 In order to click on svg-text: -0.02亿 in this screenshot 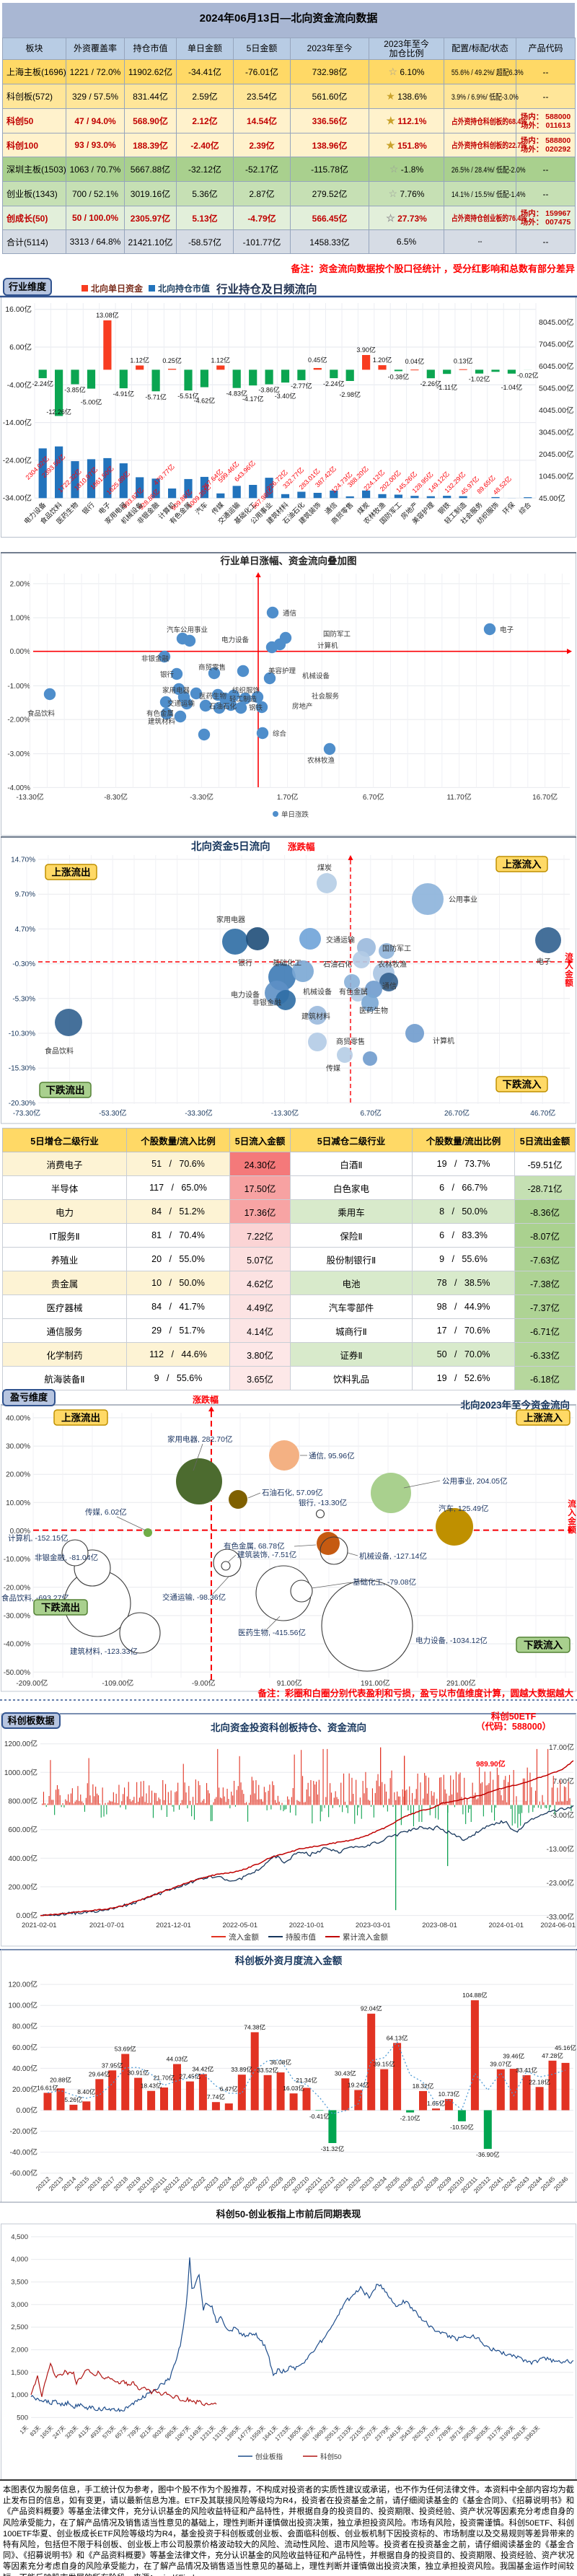, I will do `click(528, 376)`.